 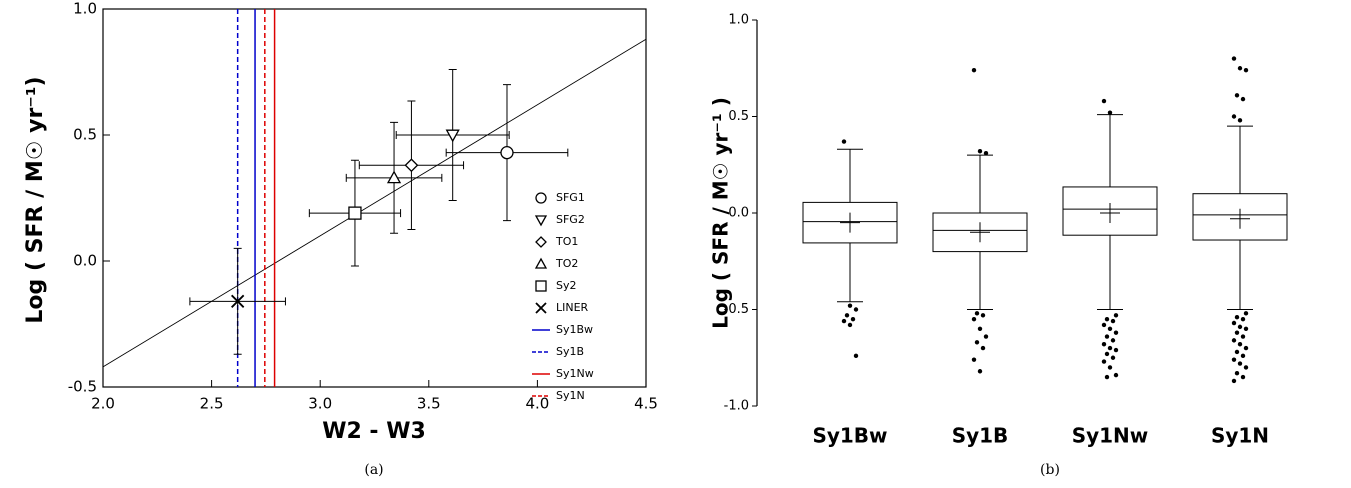 I want to click on y-tick-label: -1.0, so click(x=736, y=406).